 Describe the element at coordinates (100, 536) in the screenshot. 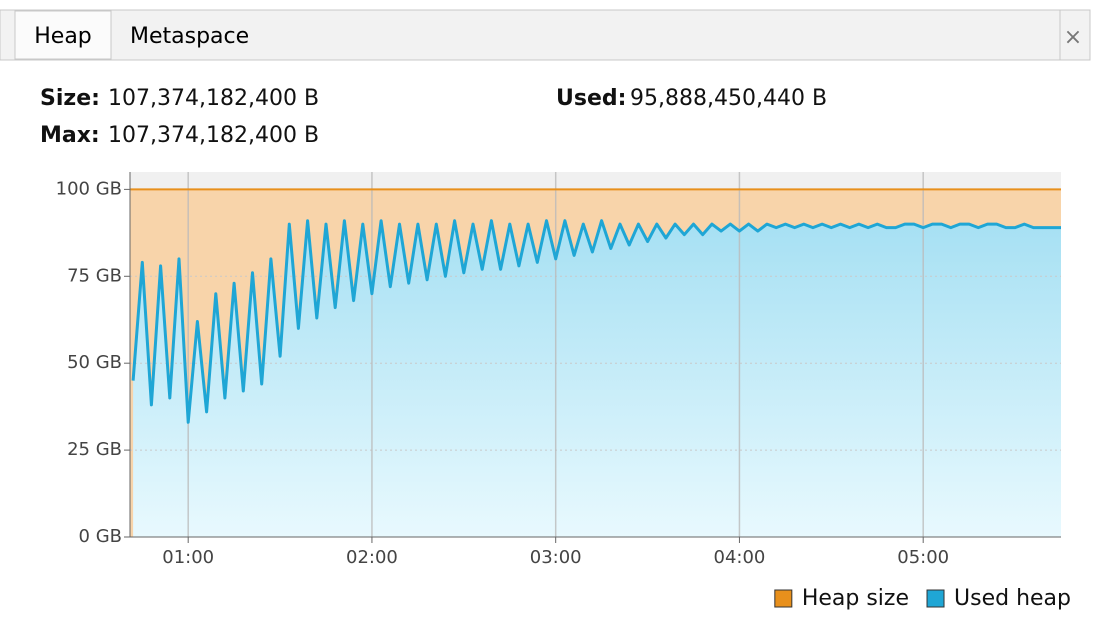

I see `y-tick-label: 0 GB` at that location.